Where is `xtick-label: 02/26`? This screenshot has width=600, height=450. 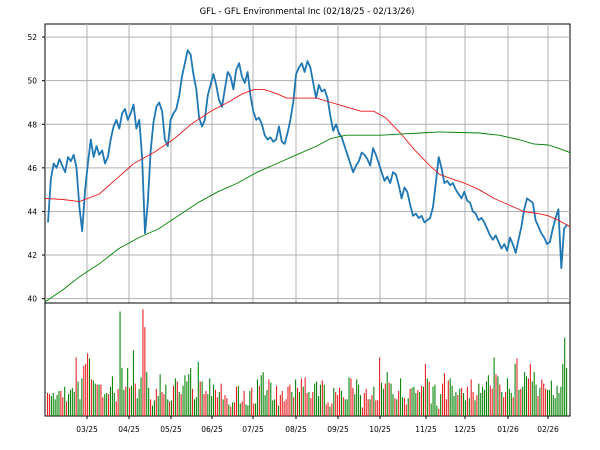 xtick-label: 02/26 is located at coordinates (548, 429).